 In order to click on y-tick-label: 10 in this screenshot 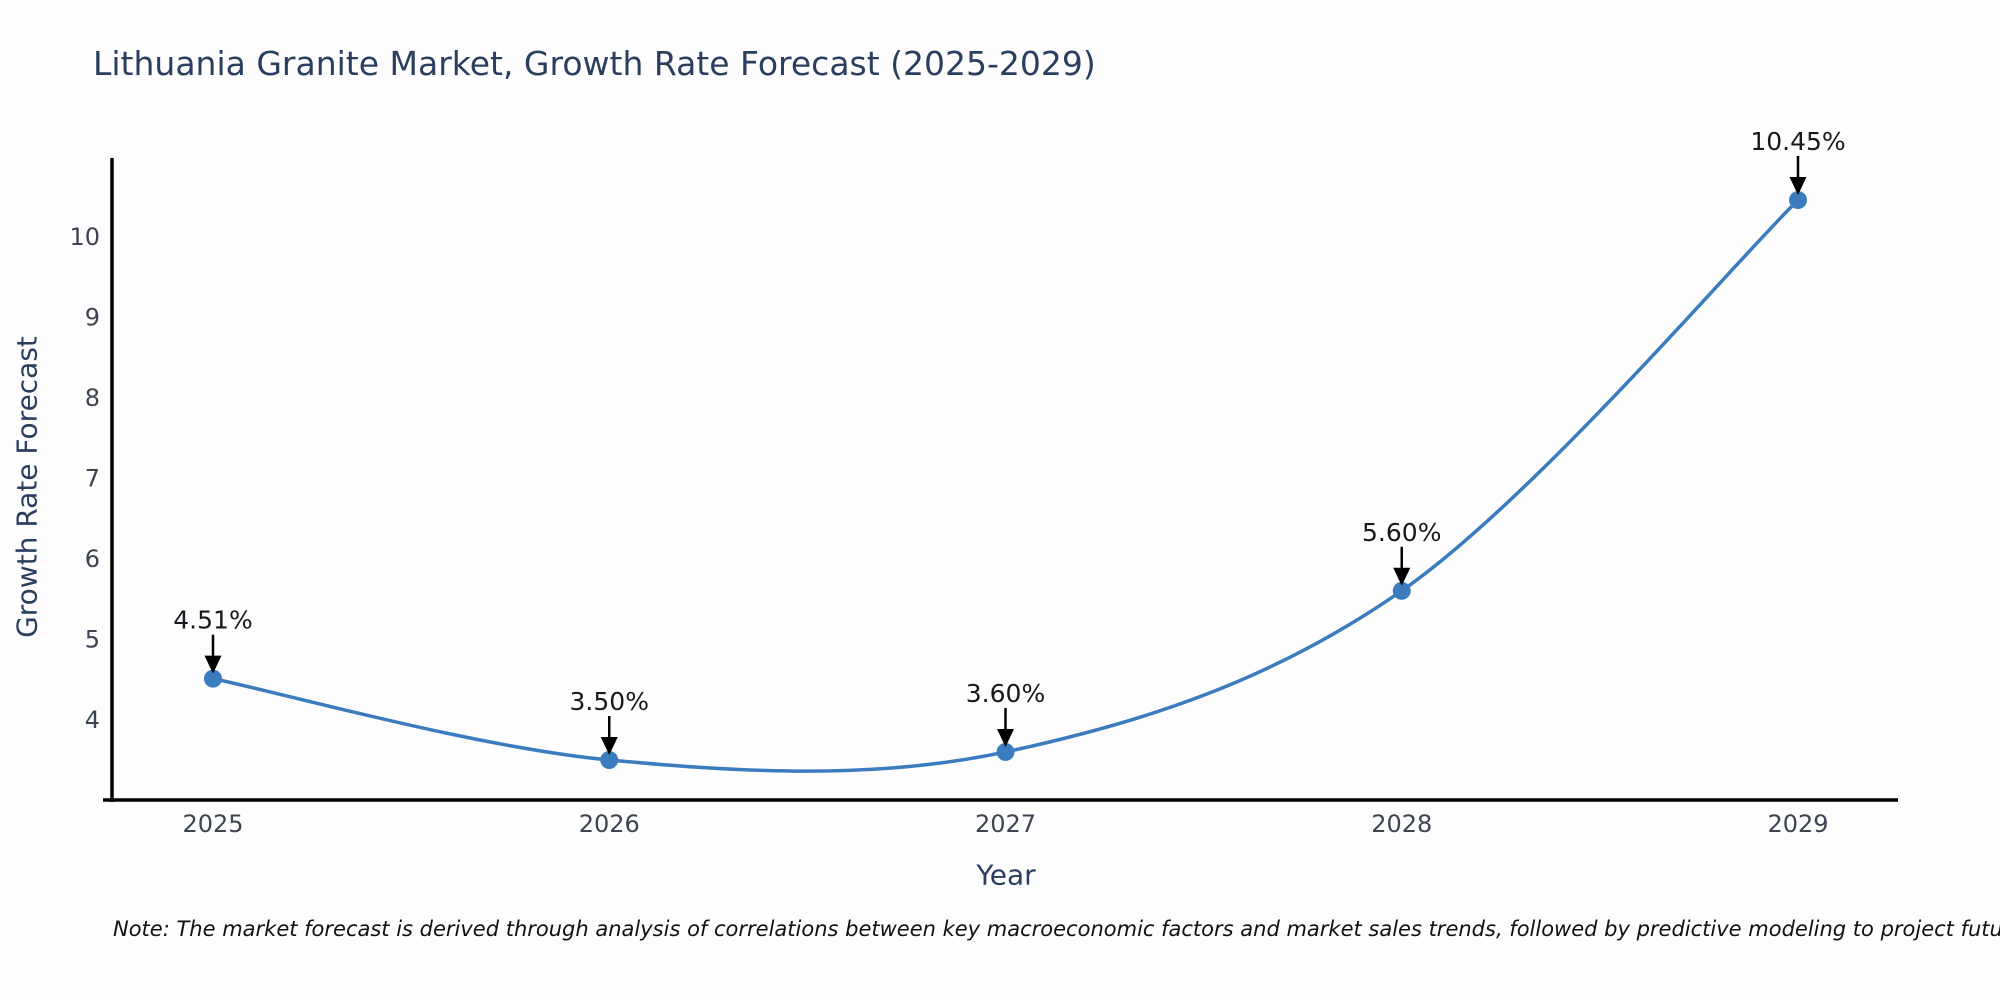, I will do `click(84, 237)`.